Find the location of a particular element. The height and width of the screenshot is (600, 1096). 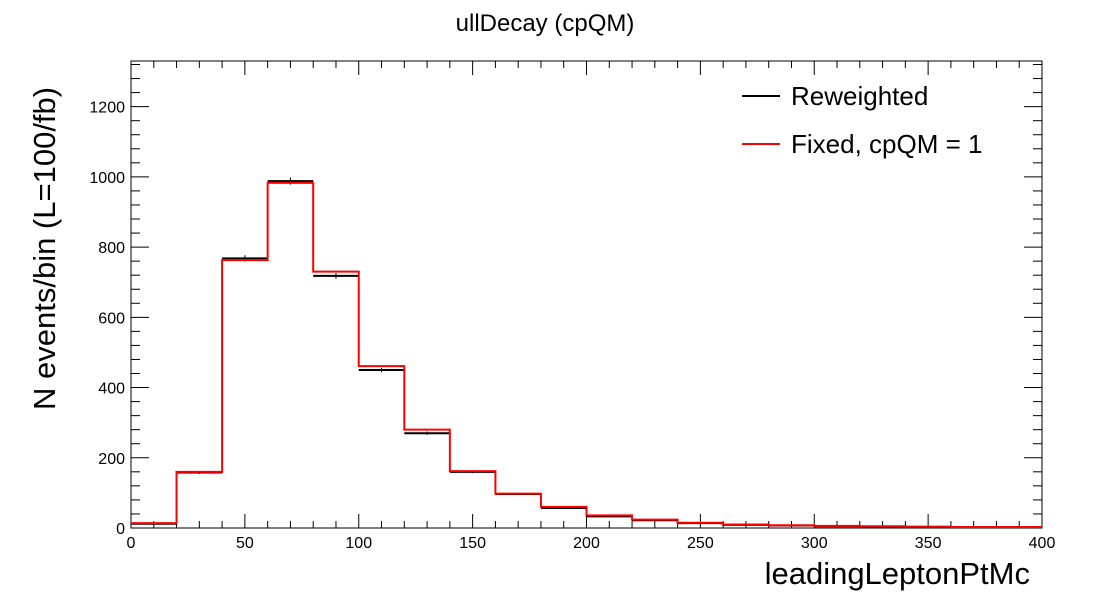

x-tick-label: 100 is located at coordinates (358, 543).